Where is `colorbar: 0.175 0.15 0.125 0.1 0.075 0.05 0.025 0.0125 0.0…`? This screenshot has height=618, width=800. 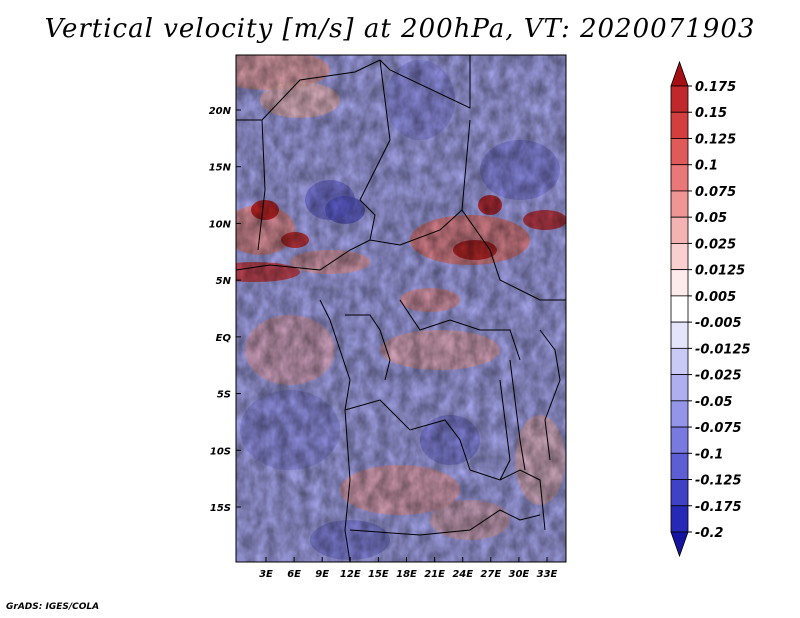 colorbar: 0.175 0.15 0.125 0.1 0.075 0.05 0.025 0.0125 0.0… is located at coordinates (710, 309).